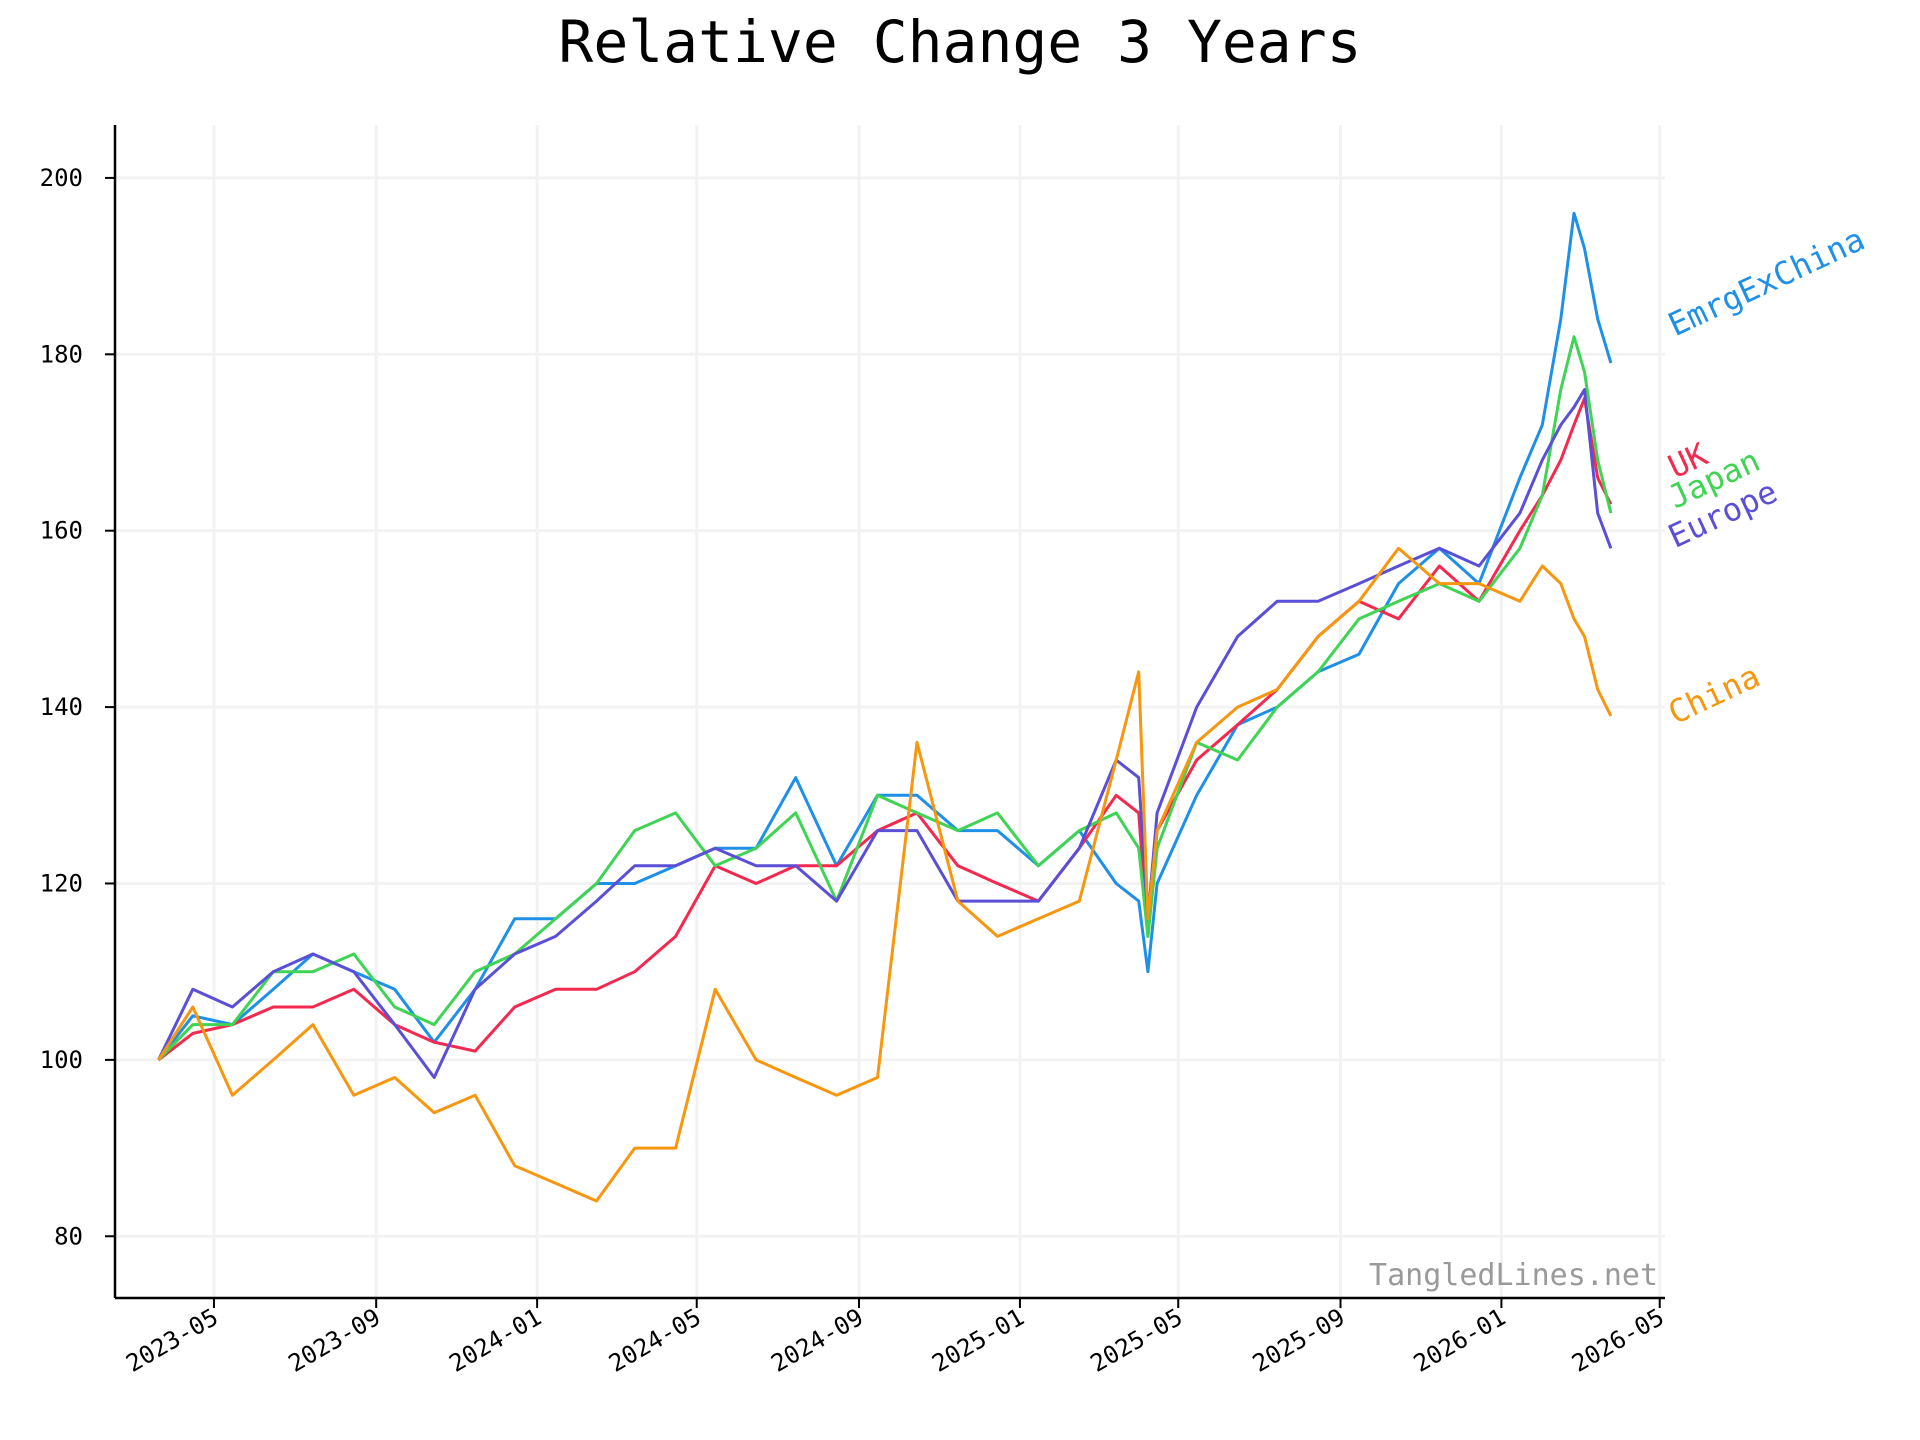 This screenshot has height=1440, width=1920. What do you see at coordinates (1618, 1340) in the screenshot?
I see `x-tick-label: 2026-05` at bounding box center [1618, 1340].